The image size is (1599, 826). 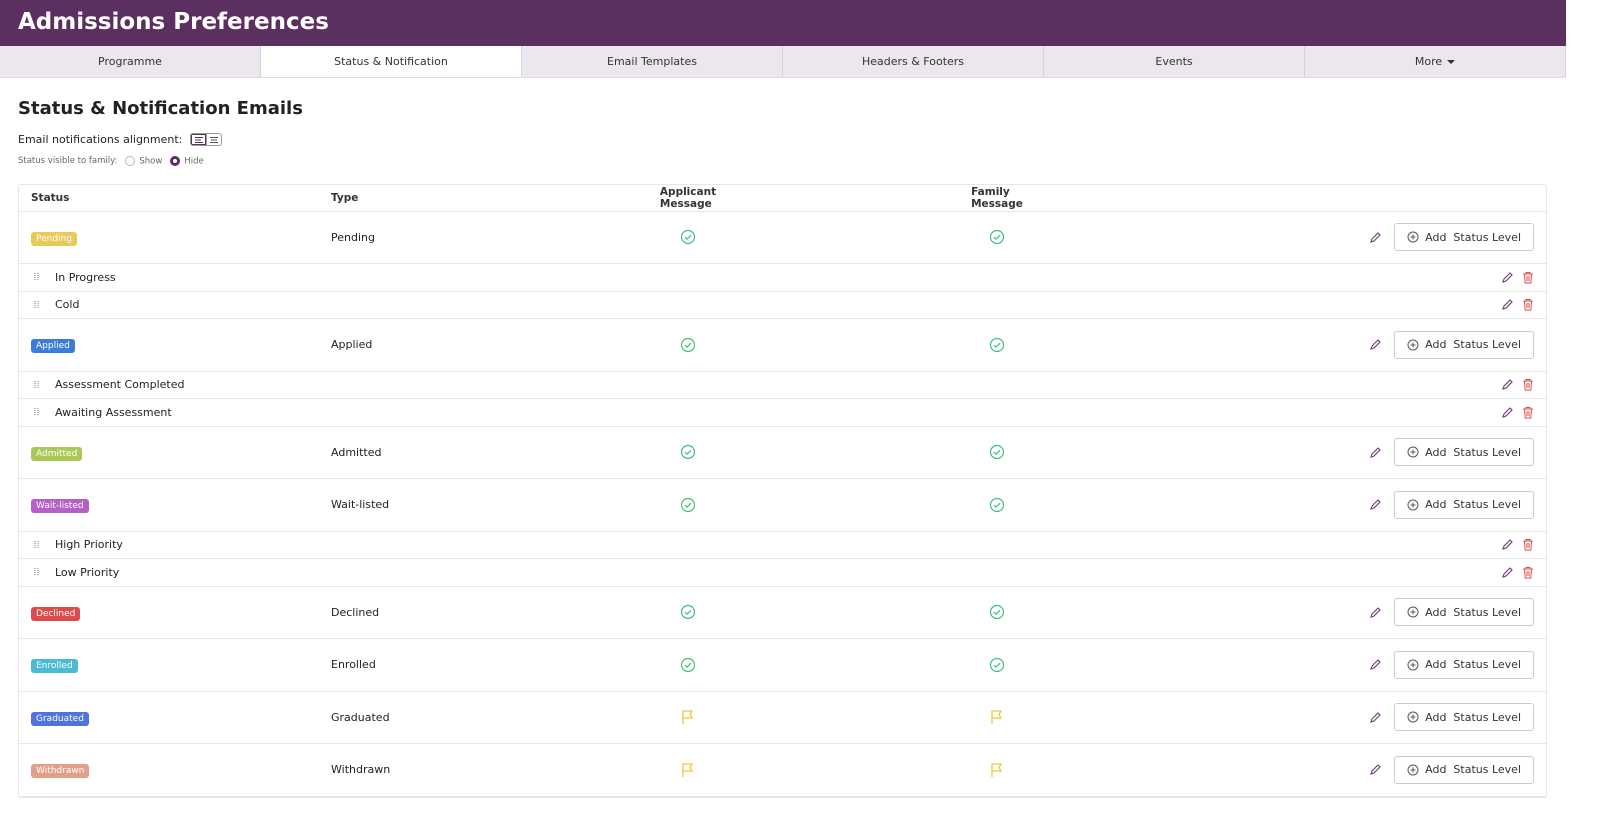 I want to click on section-title: Status & Notification Emails, so click(x=160, y=108).